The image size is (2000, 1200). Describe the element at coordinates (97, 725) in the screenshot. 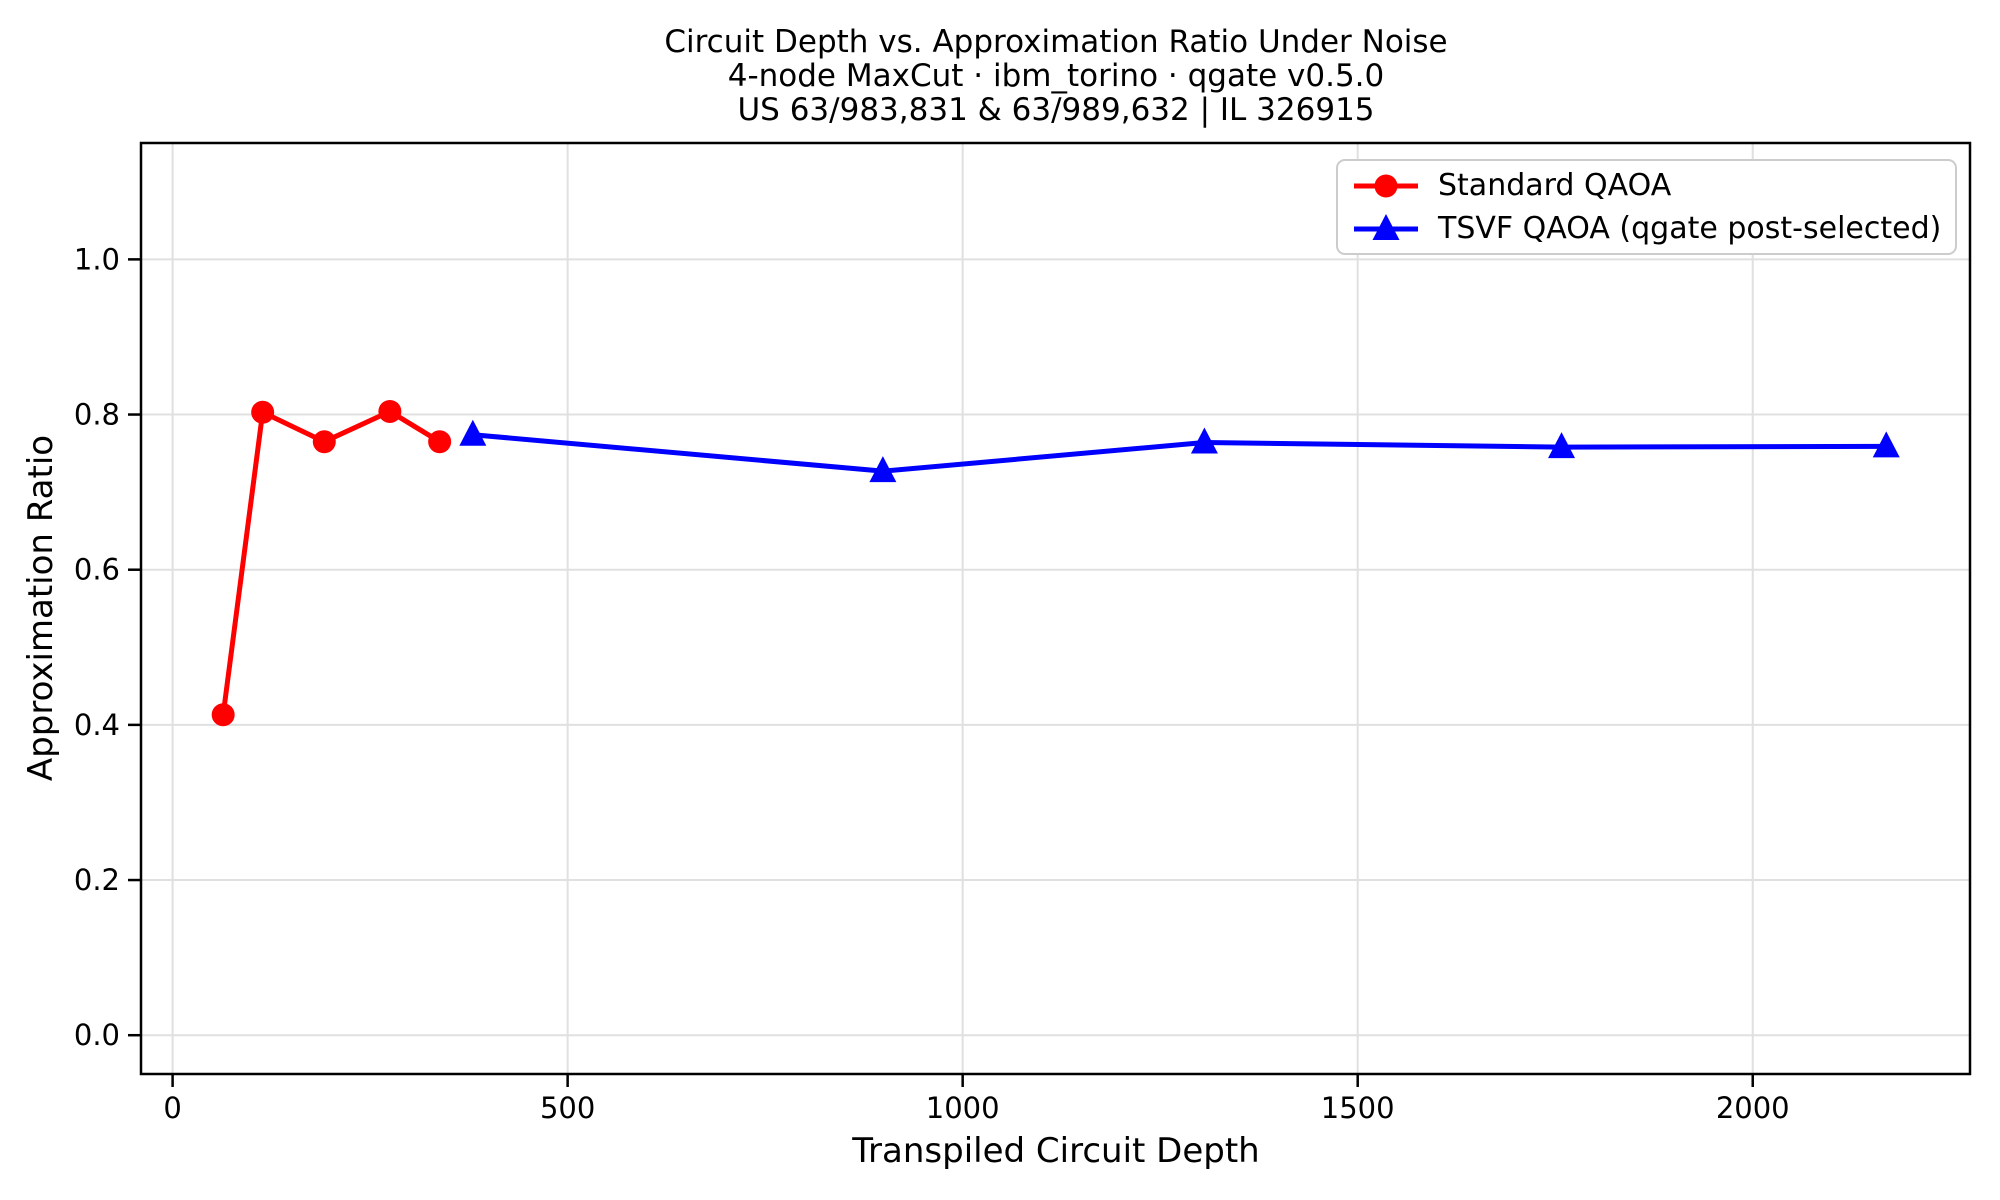

I see `y-tick-label: 0.4` at that location.